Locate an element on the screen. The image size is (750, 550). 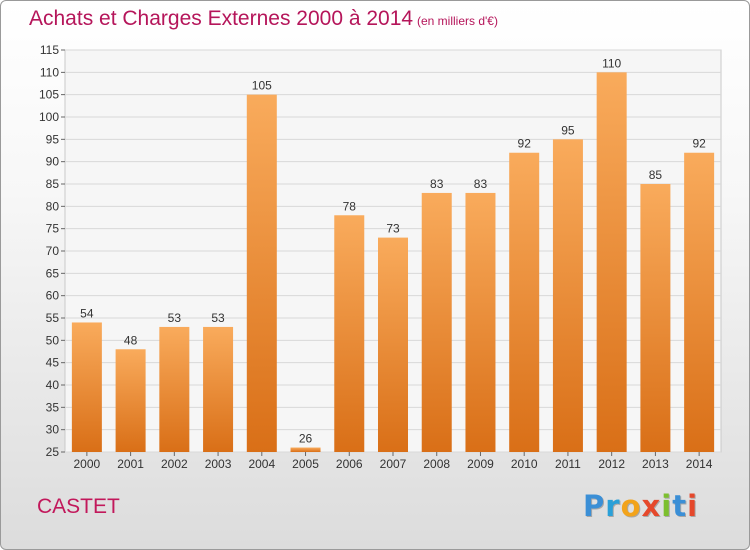
y-tick-label: 115 is located at coordinates (49, 50).